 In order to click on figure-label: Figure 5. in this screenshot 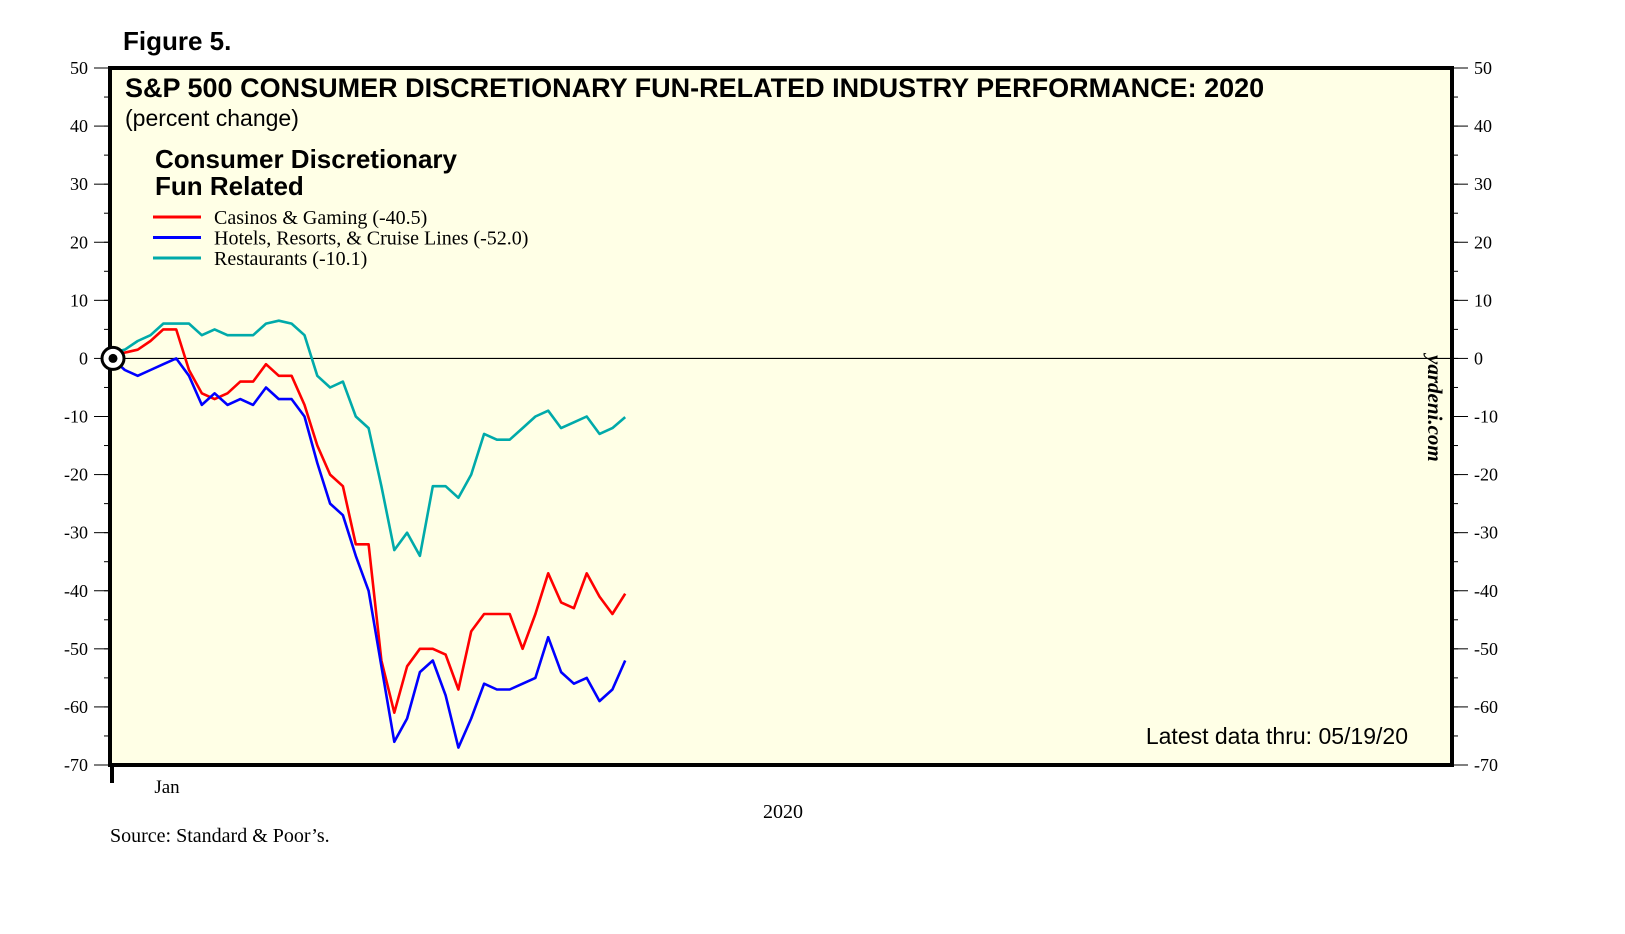, I will do `click(177, 41)`.